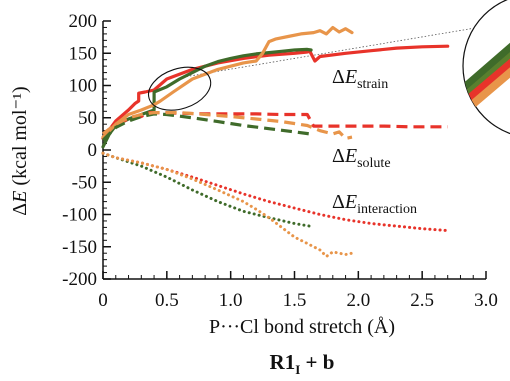  I want to click on y-tick-label: -150, so click(79, 247).